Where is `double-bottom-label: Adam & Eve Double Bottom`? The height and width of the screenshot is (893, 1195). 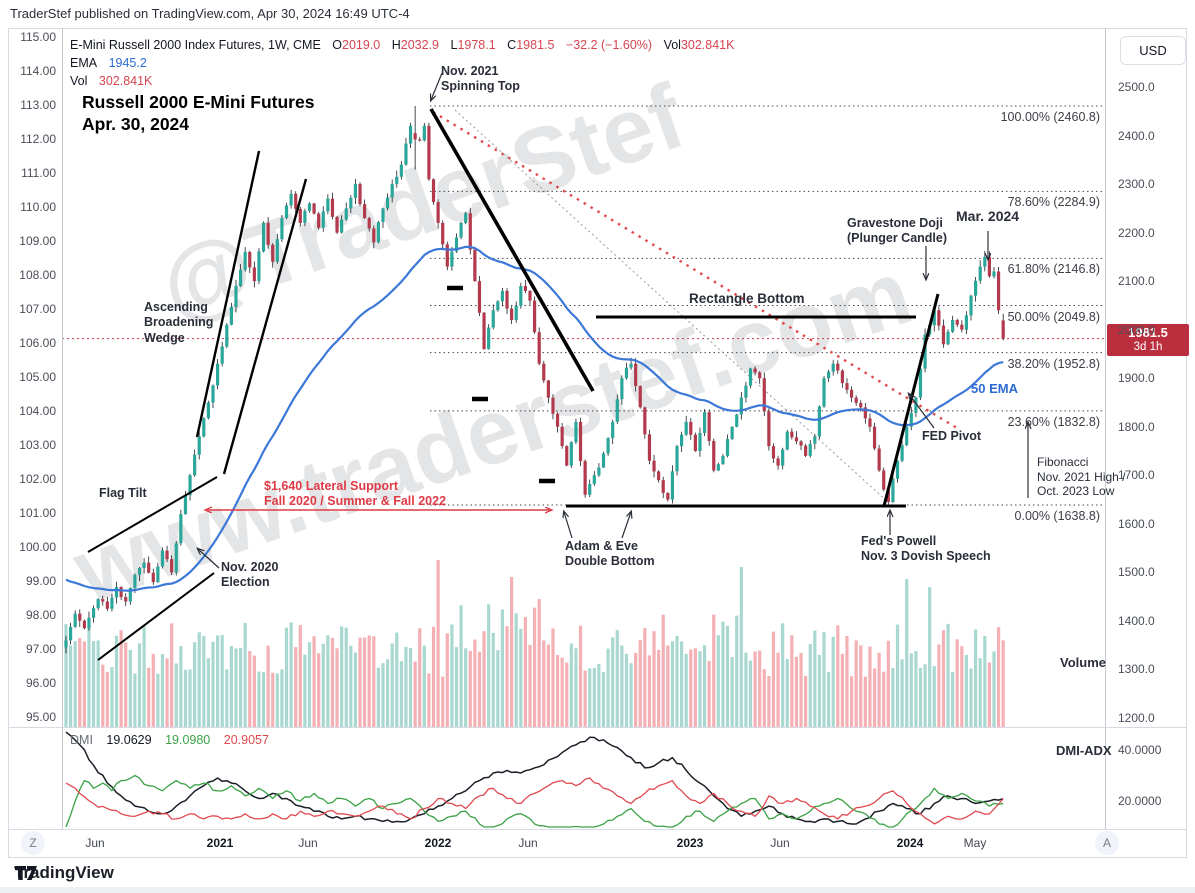 double-bottom-label: Adam & Eve Double Bottom is located at coordinates (610, 554).